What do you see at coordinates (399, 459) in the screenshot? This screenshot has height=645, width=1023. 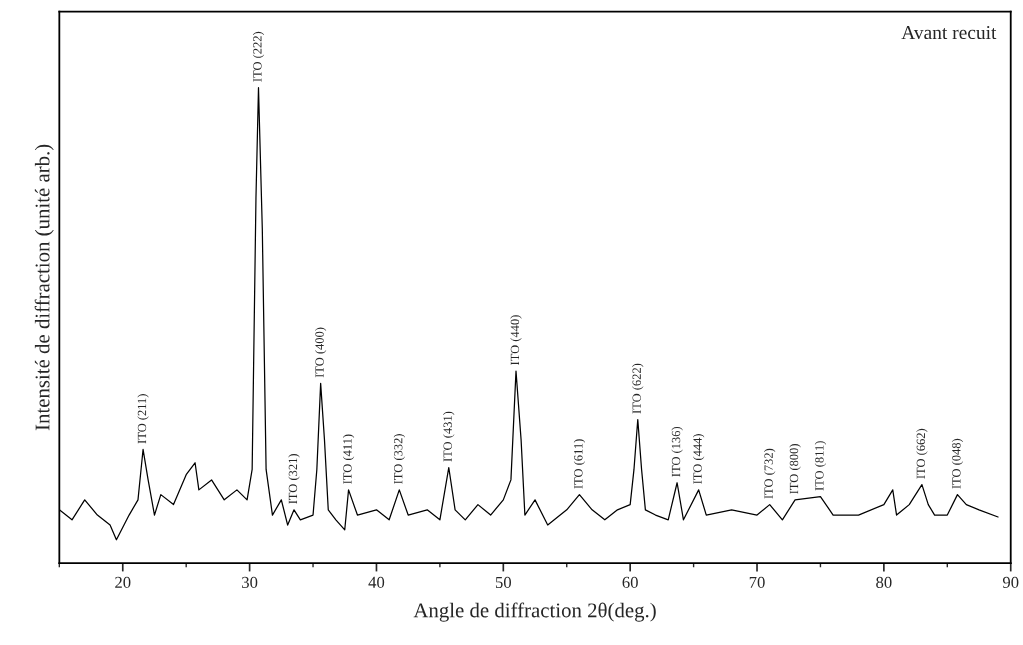 I see `annotation: ITO (332)` at bounding box center [399, 459].